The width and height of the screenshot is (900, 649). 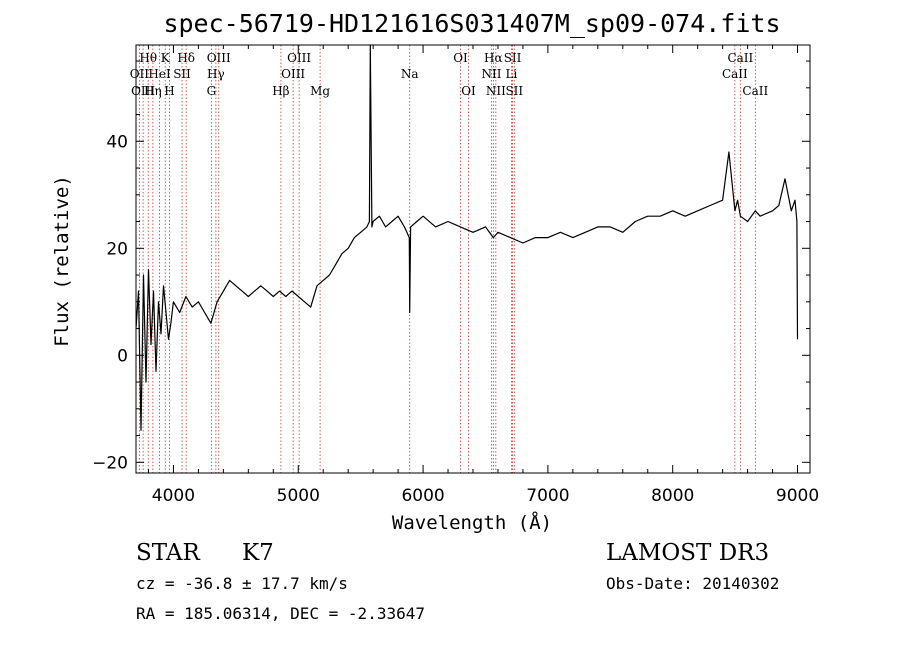 I want to click on x-tick-label: 9000, so click(x=797, y=496).